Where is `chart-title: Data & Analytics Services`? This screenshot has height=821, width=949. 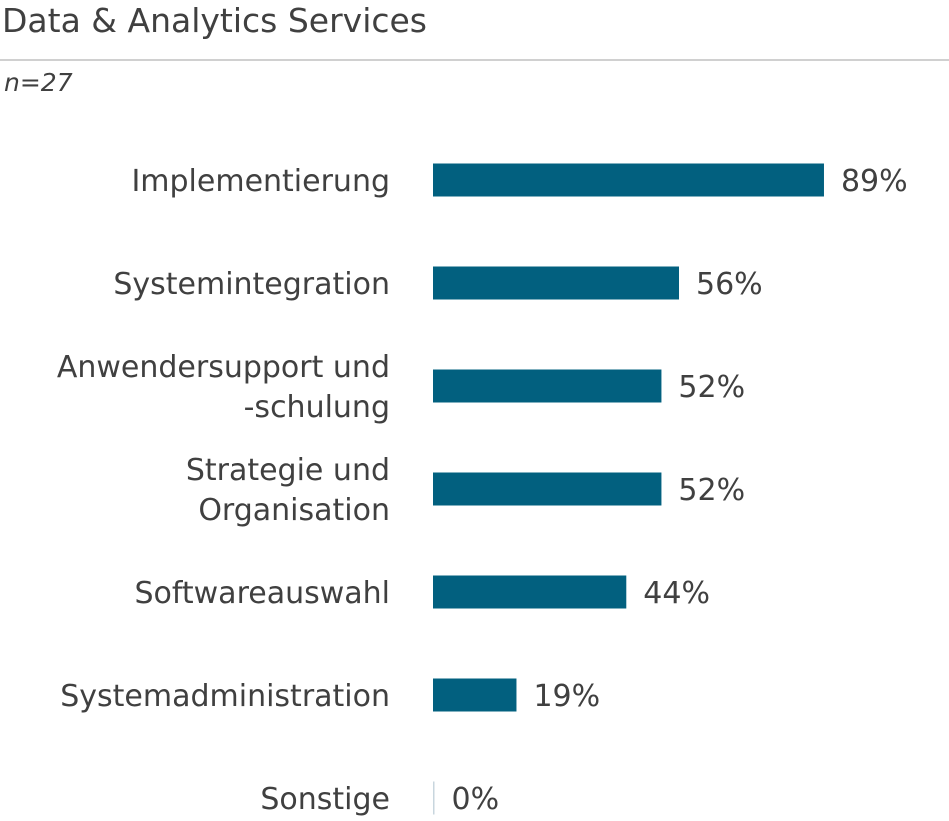 chart-title: Data & Analytics Services is located at coordinates (215, 20).